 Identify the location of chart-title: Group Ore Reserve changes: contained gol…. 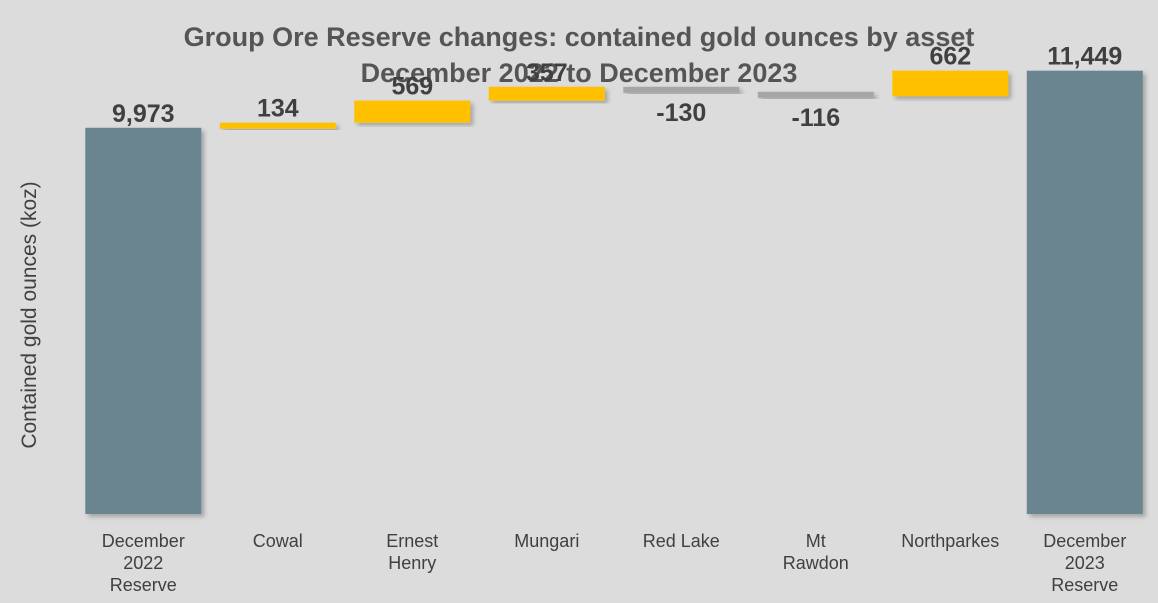
(579, 37).